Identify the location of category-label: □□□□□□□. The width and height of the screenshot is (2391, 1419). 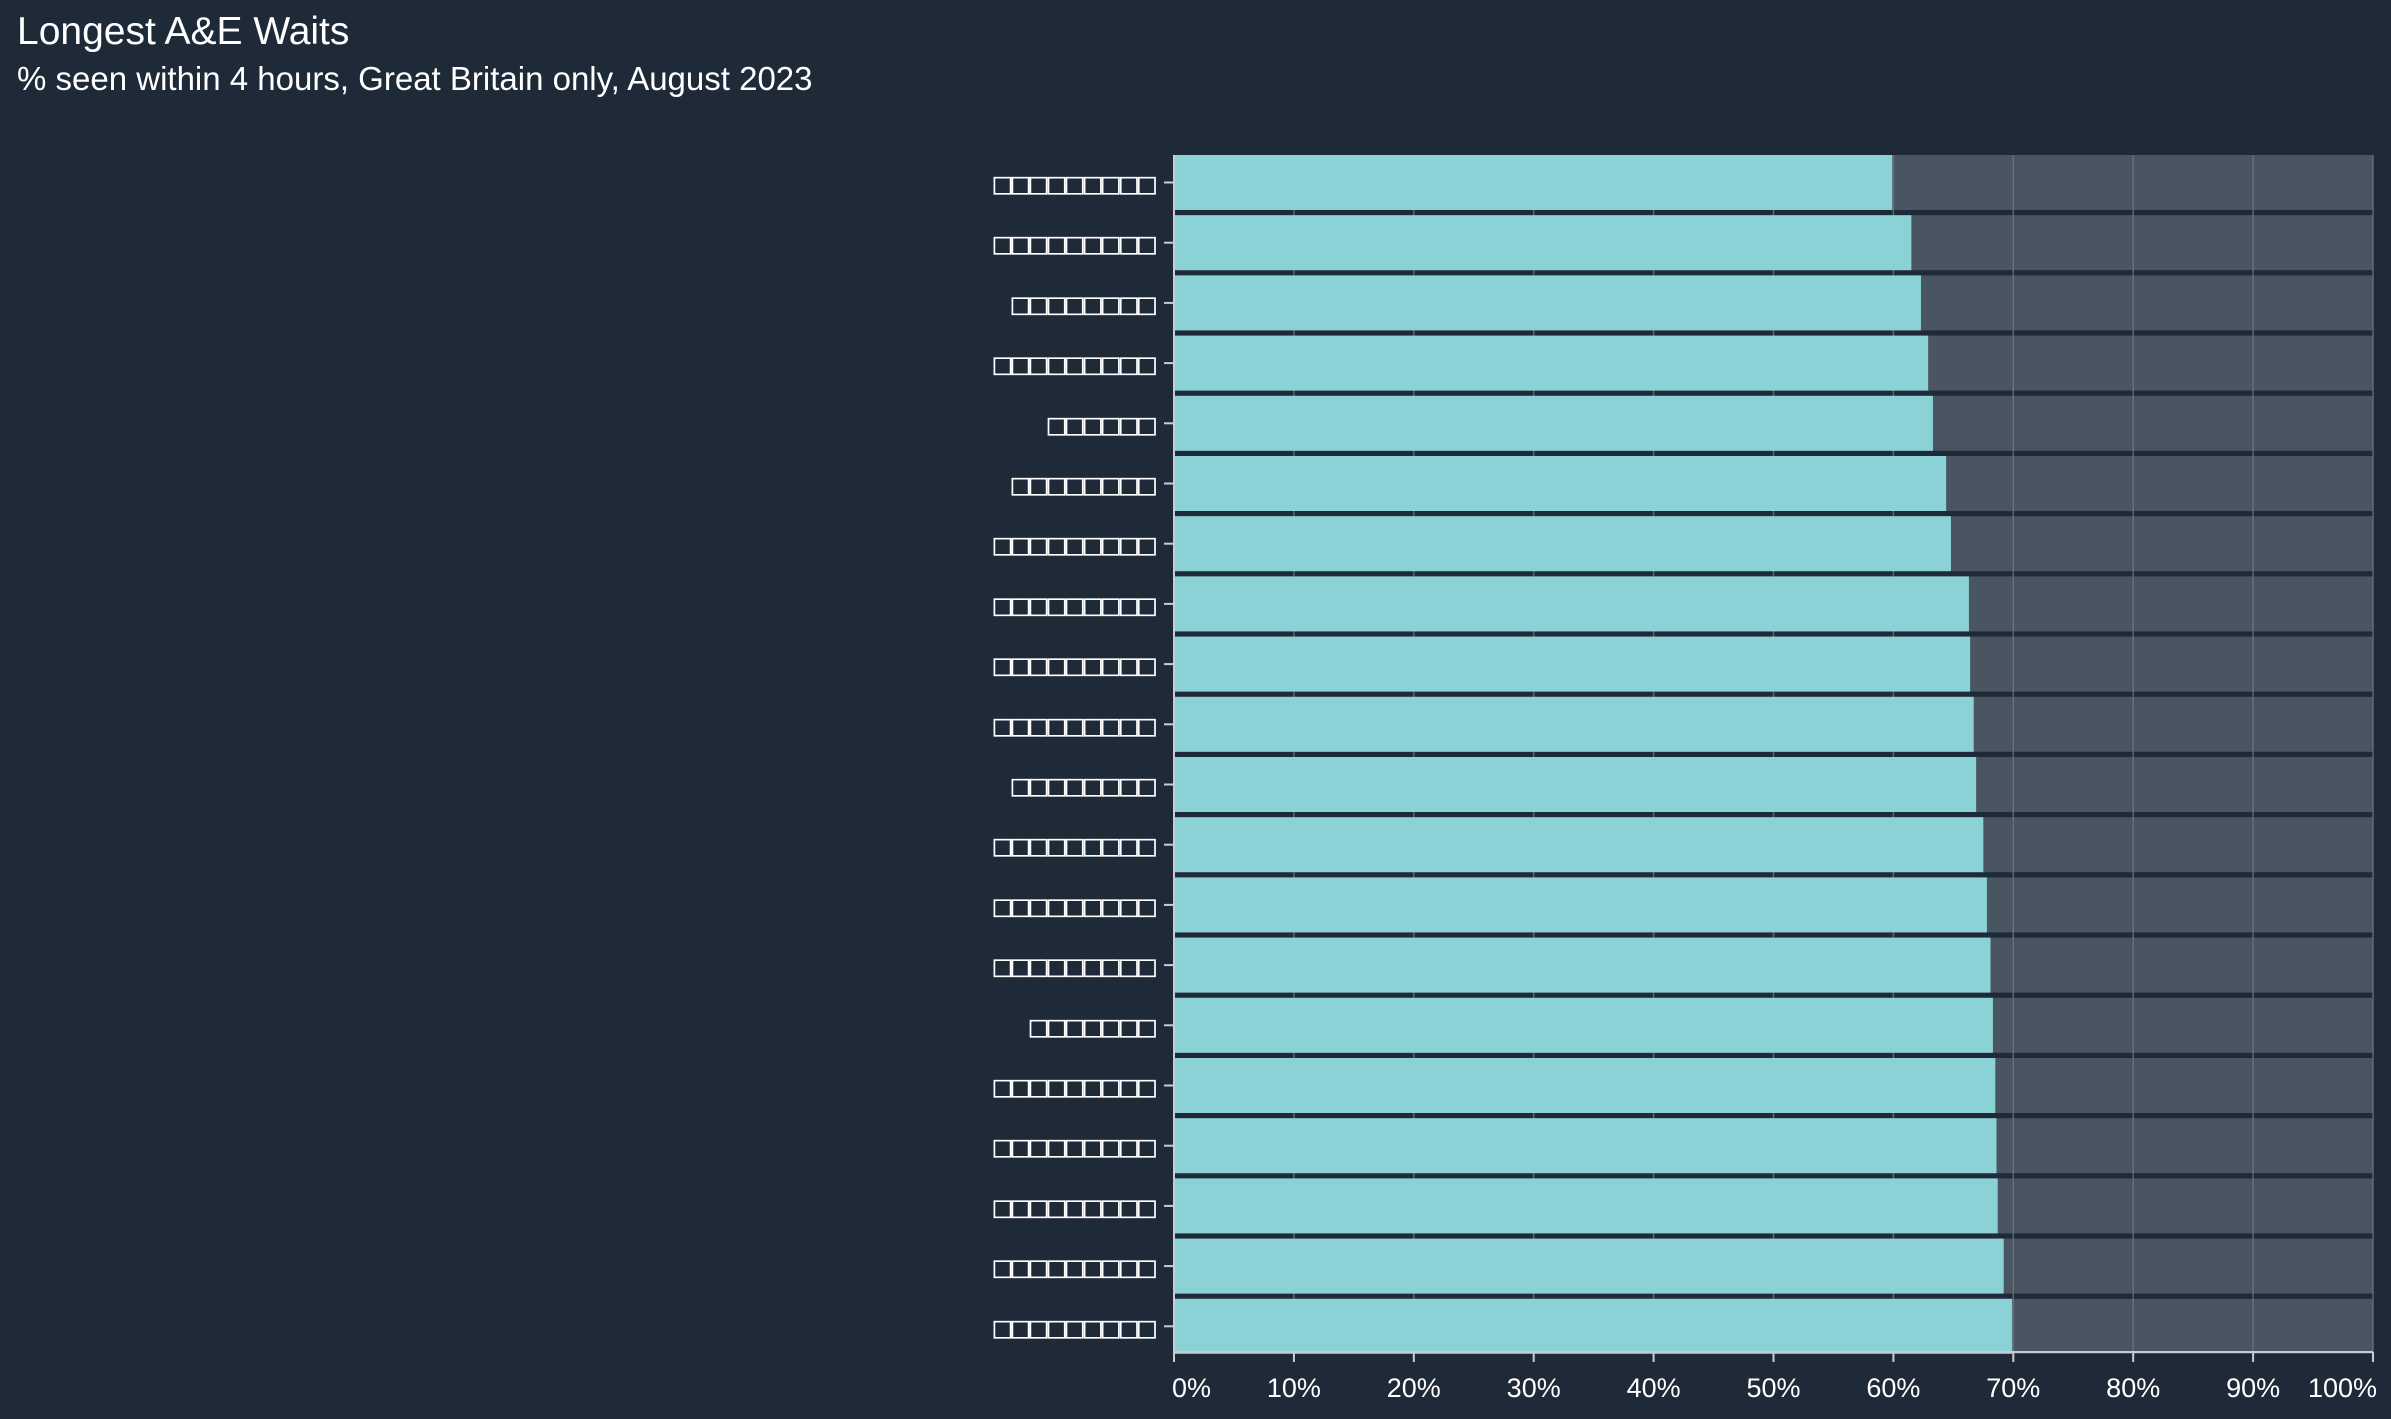
(1093, 1026).